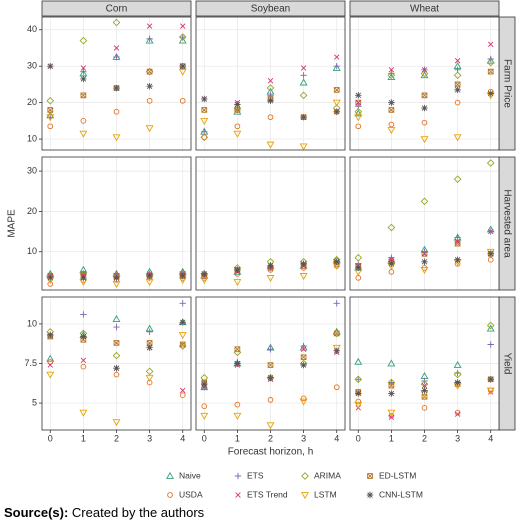 The width and height of the screenshot is (520, 523). I want to click on facet-label: Harvested area, so click(506, 223).